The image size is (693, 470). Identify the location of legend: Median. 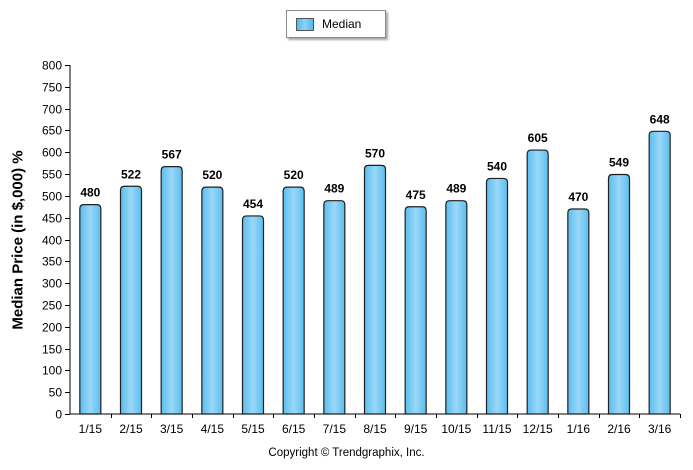
(336, 24).